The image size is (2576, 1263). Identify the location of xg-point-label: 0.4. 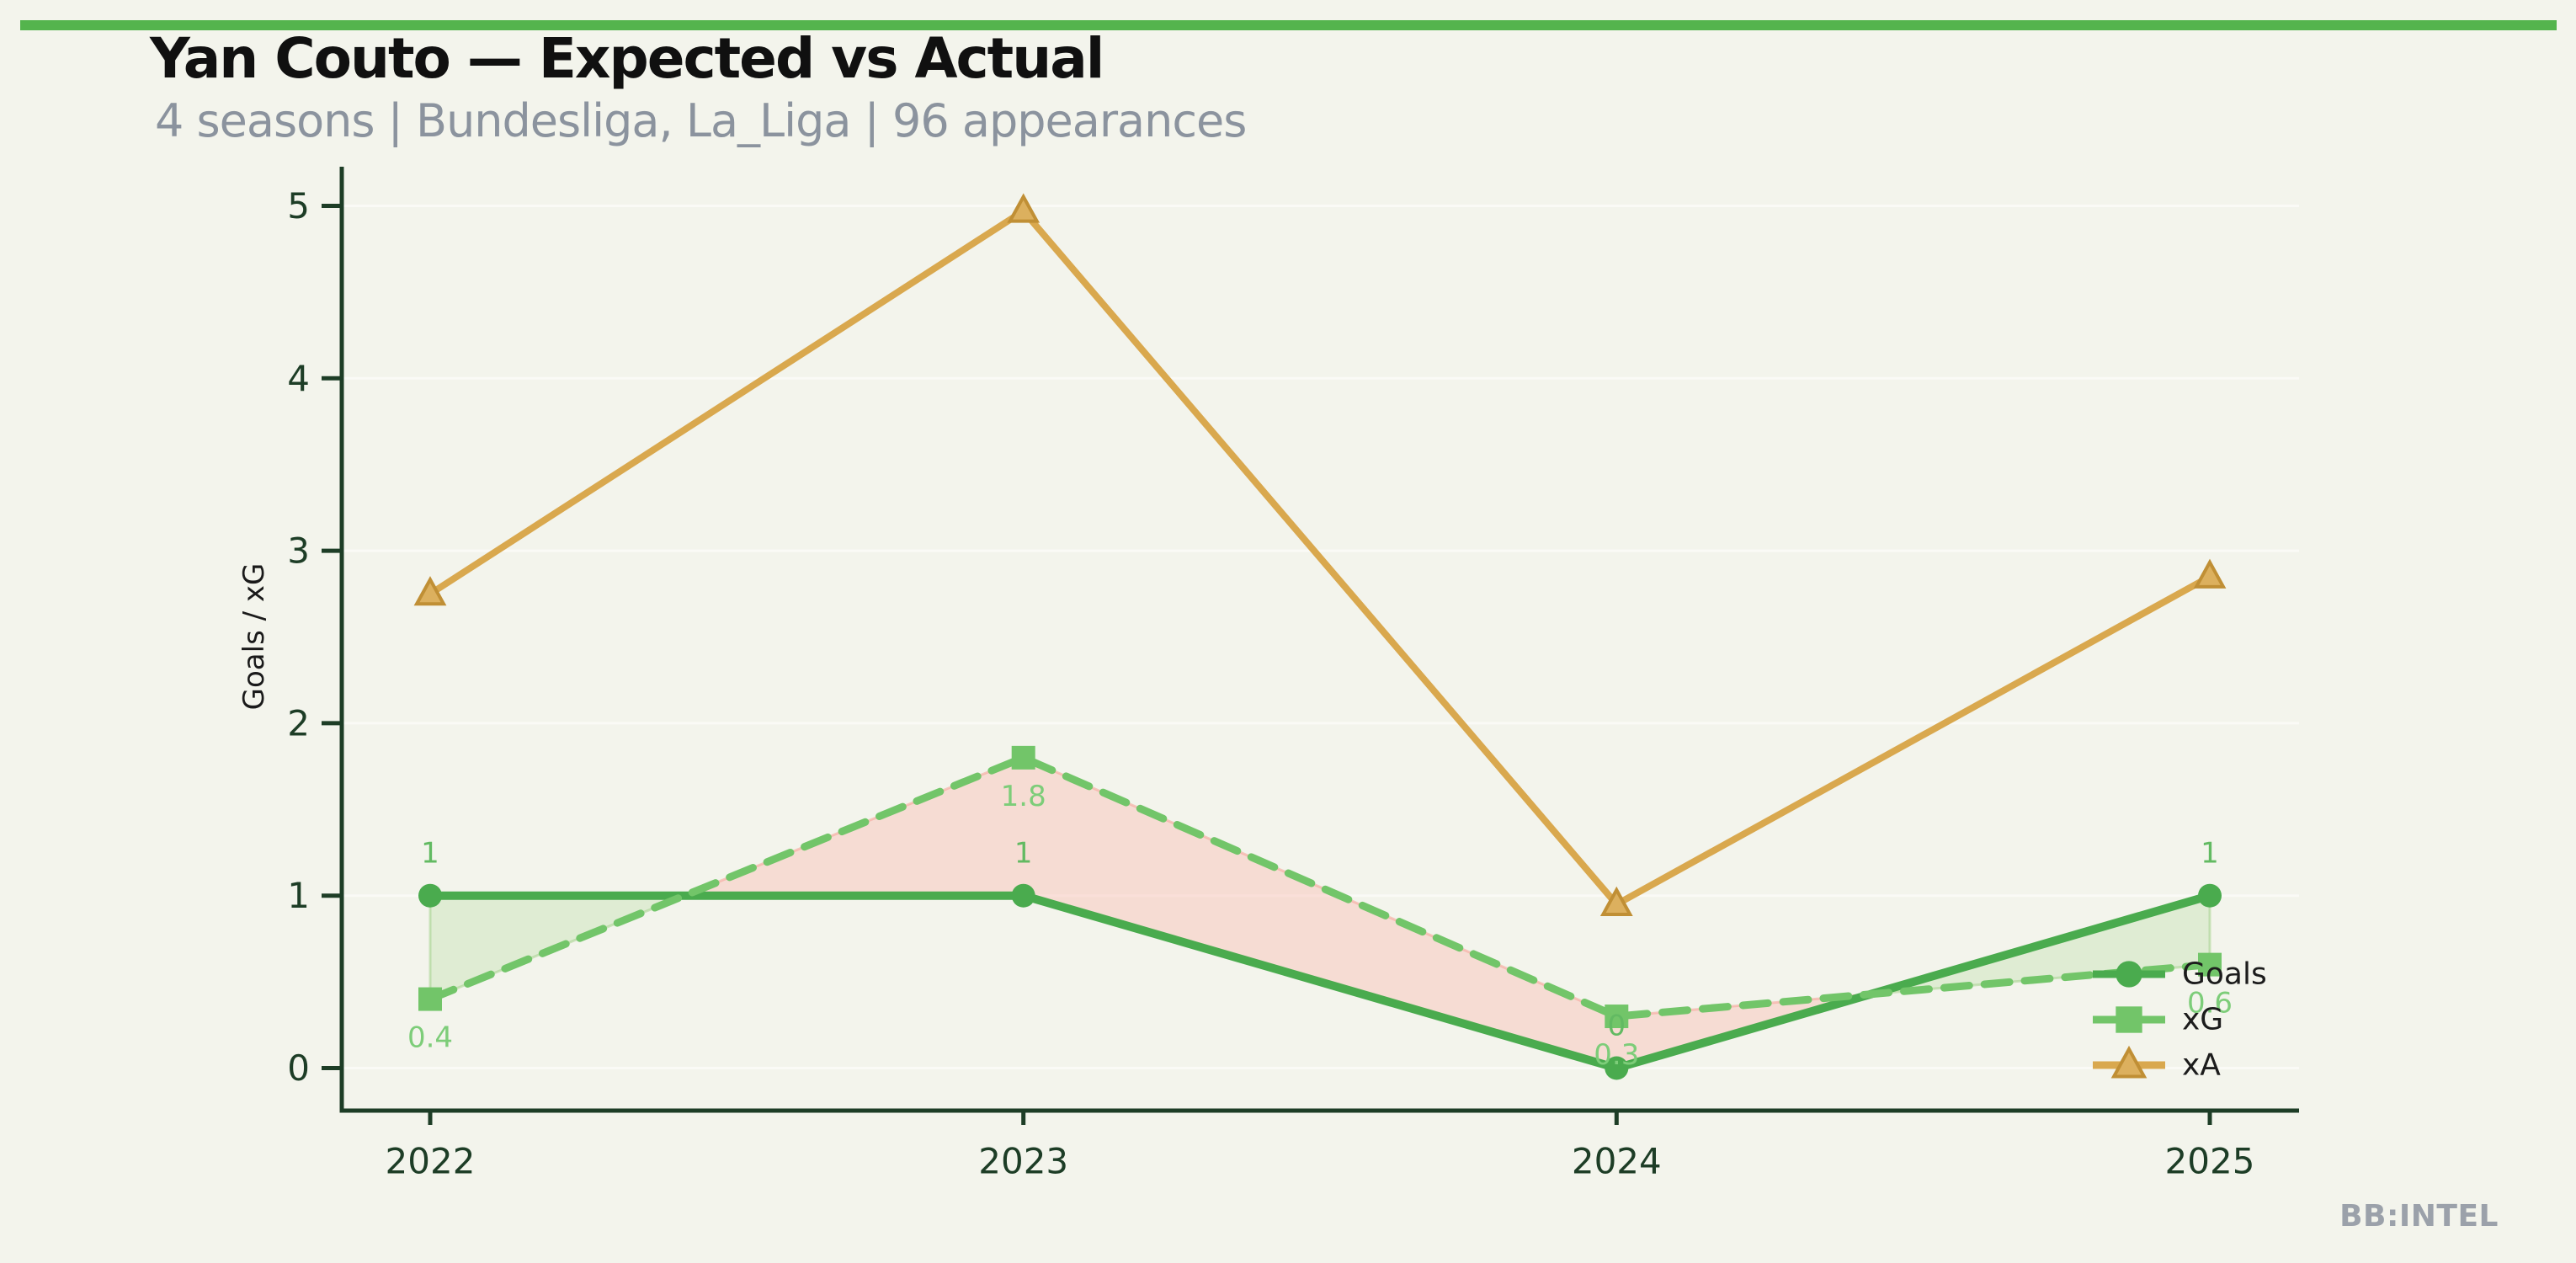
(430, 1038).